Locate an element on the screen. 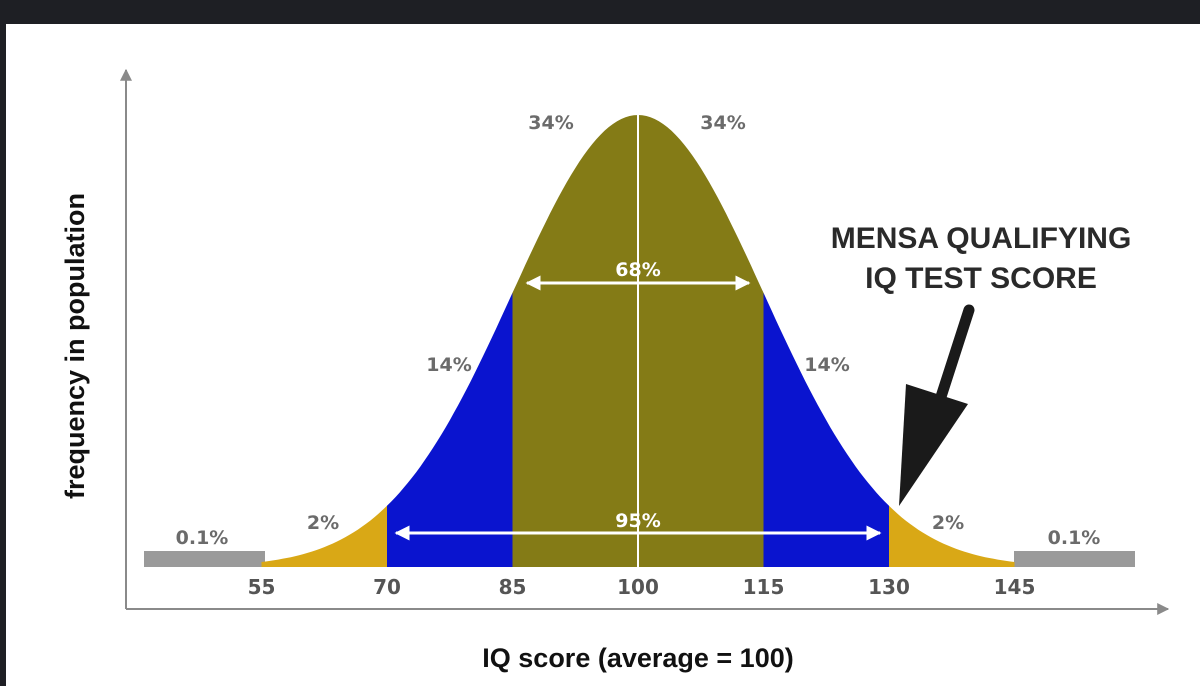 This screenshot has height=686, width=1200. band-left-1to2sd is located at coordinates (450, 429).